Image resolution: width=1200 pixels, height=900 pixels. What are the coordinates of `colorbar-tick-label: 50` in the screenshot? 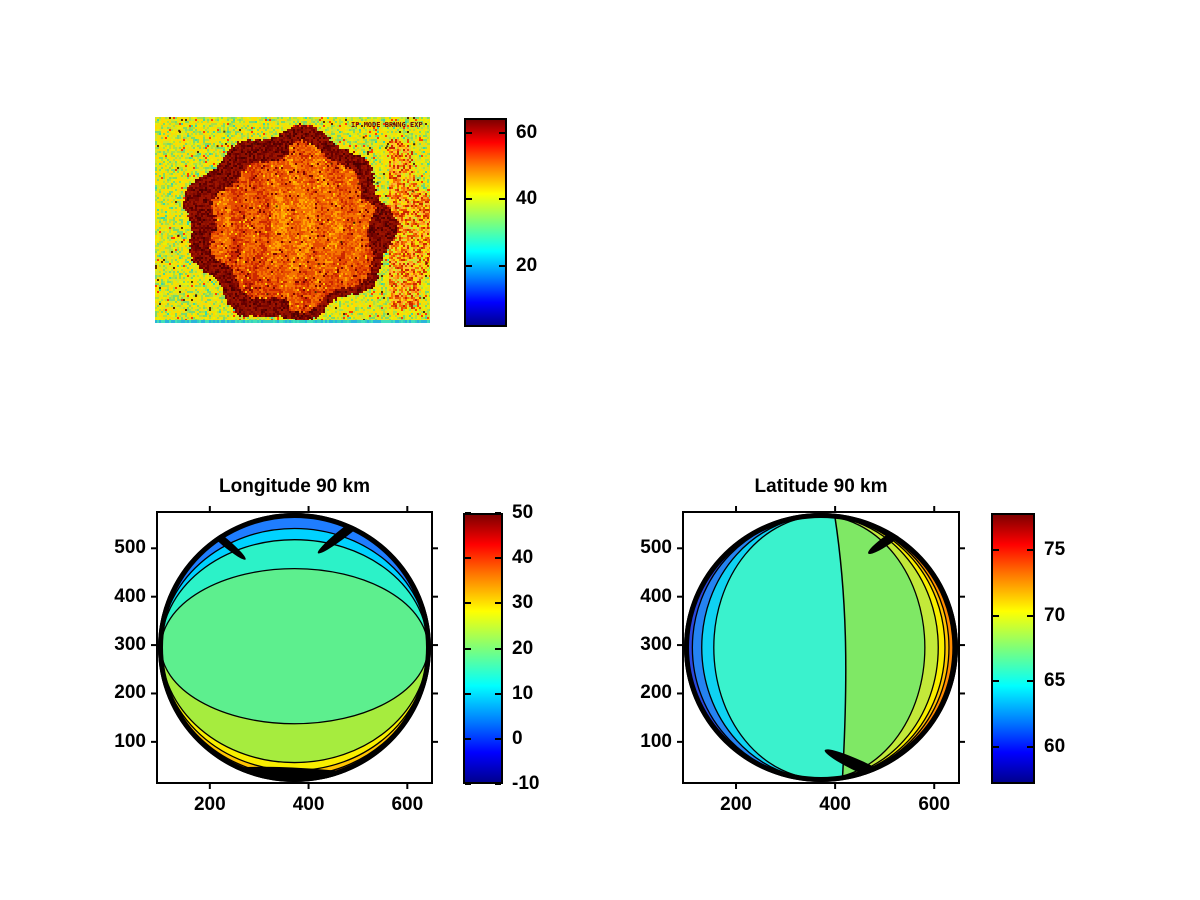 It's located at (523, 512).